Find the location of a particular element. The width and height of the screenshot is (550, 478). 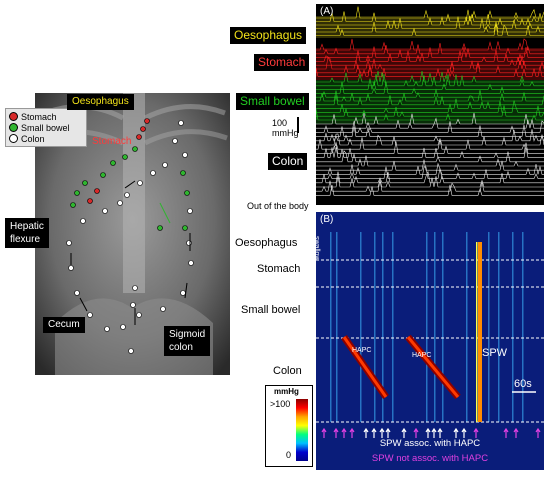

trace-oesophagus-label: Oesophagus is located at coordinates (268, 35).